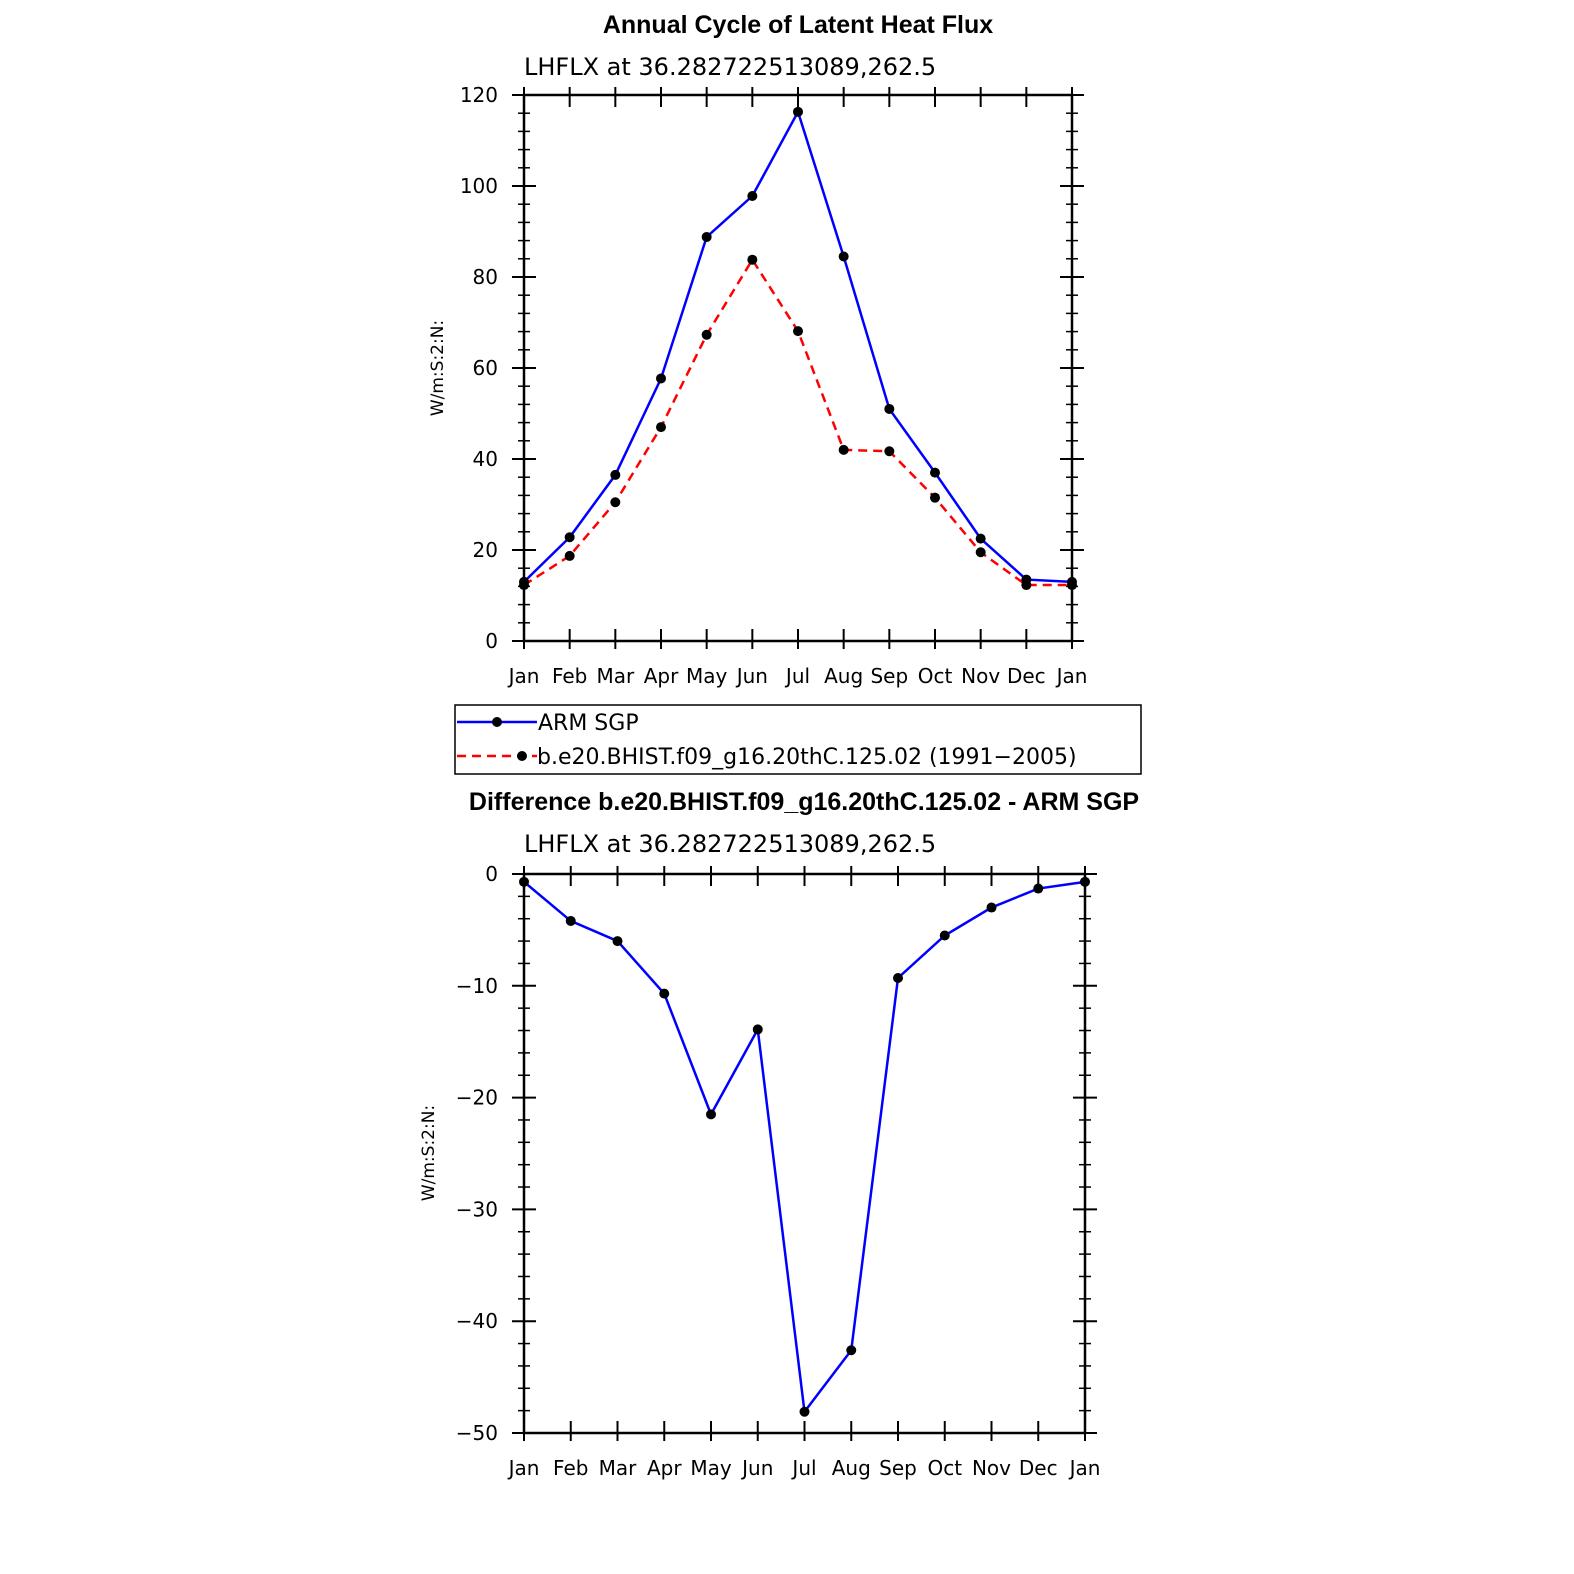  I want to click on legend-marker-model, so click(522, 756).